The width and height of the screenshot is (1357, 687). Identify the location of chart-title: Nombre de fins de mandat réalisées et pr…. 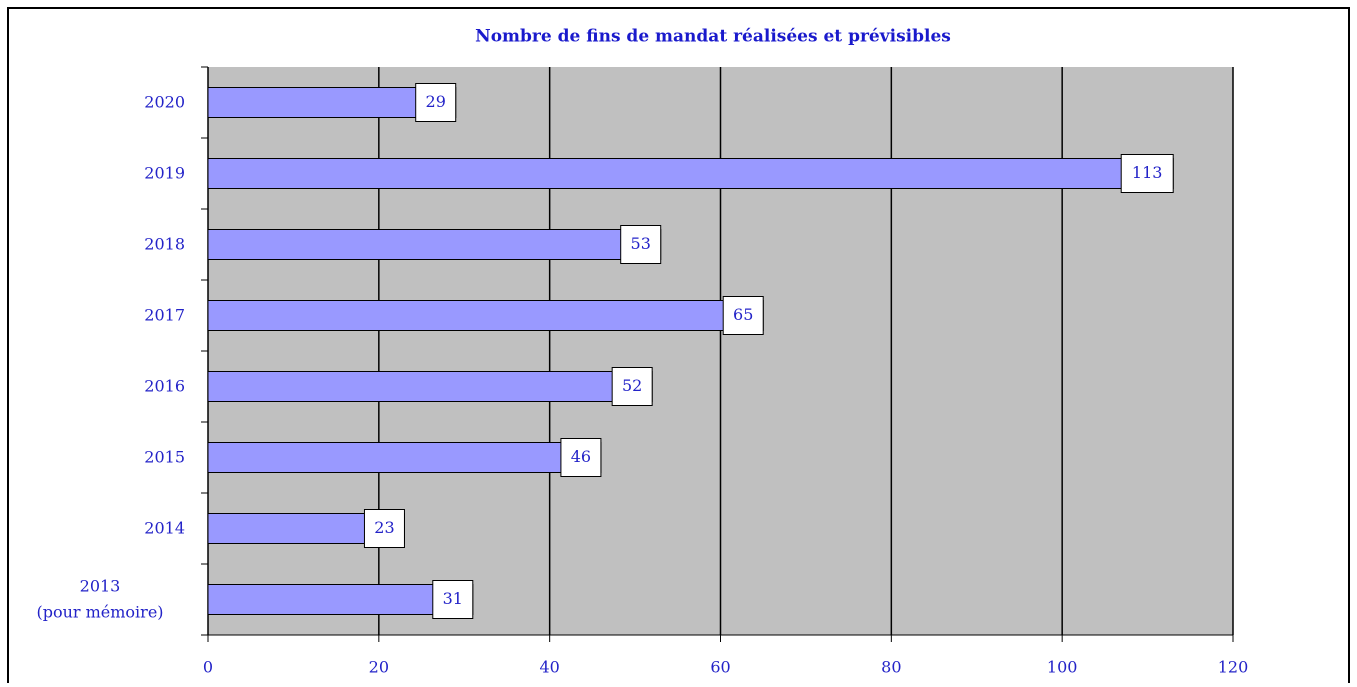
(713, 37).